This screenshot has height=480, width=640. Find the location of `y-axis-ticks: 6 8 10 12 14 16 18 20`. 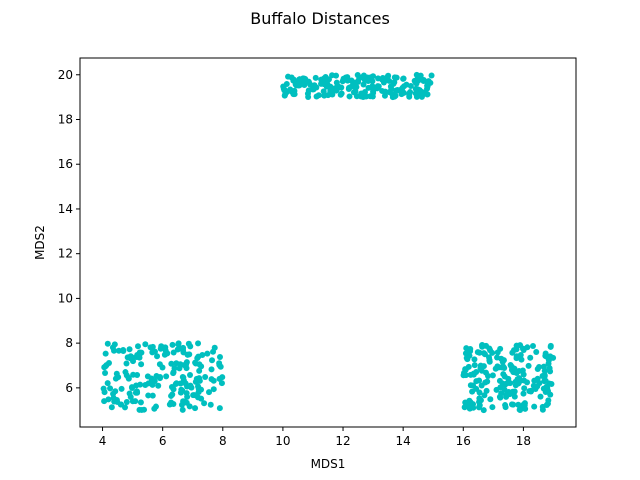

y-axis-ticks: 6 8 10 12 14 16 18 20 is located at coordinates (69, 231).